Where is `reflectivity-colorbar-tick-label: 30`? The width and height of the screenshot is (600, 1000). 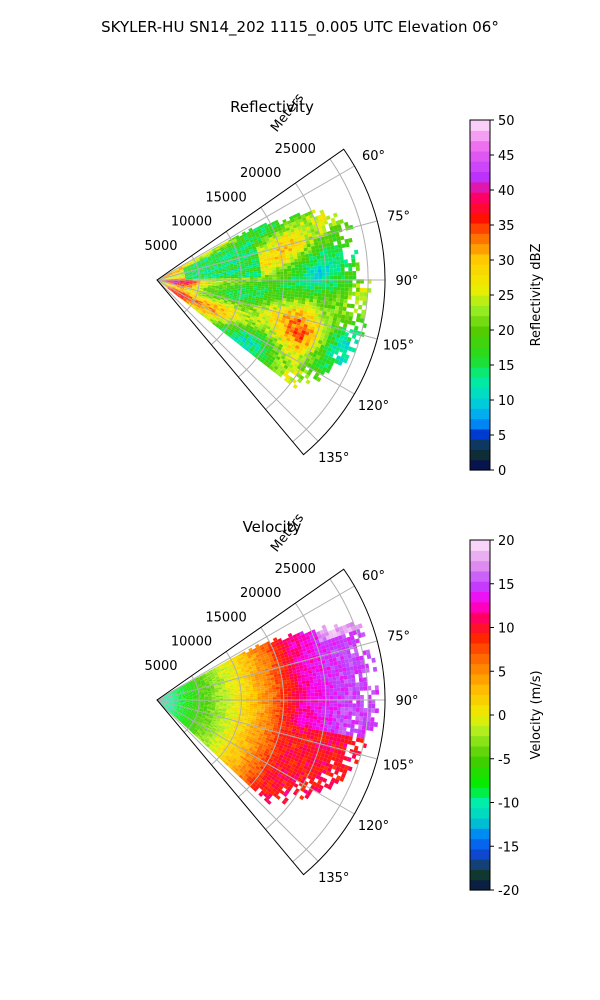
reflectivity-colorbar-tick-label: 30 is located at coordinates (506, 261).